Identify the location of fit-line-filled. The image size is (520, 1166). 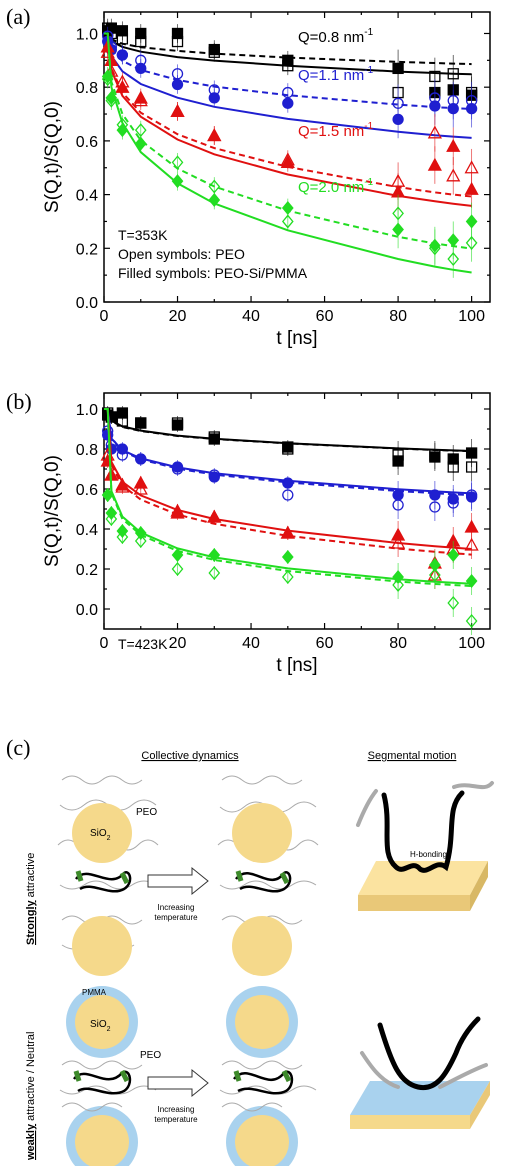
(288, 479).